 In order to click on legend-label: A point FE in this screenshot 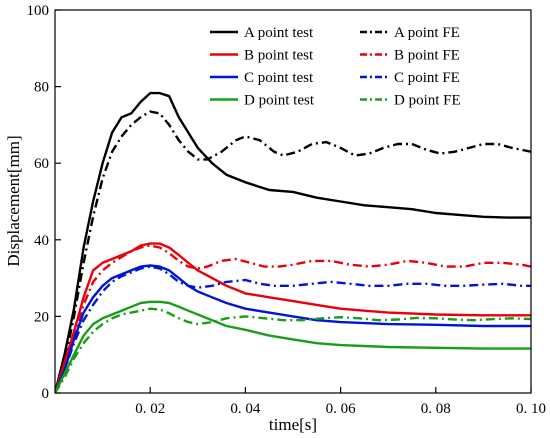, I will do `click(427, 33)`.